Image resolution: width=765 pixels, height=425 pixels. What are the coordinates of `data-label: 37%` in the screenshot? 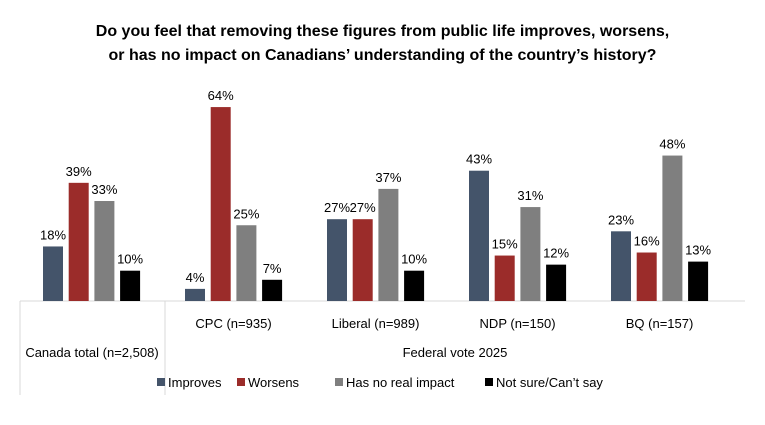 It's located at (388, 177).